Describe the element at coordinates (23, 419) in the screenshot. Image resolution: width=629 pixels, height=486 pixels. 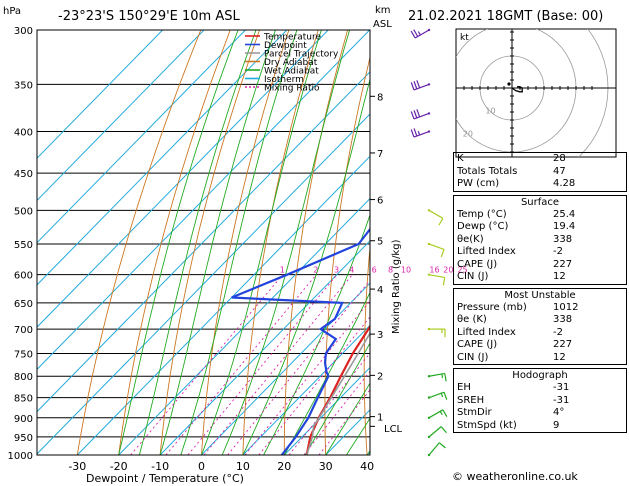
I see `pressure-tick-label: 900` at that location.